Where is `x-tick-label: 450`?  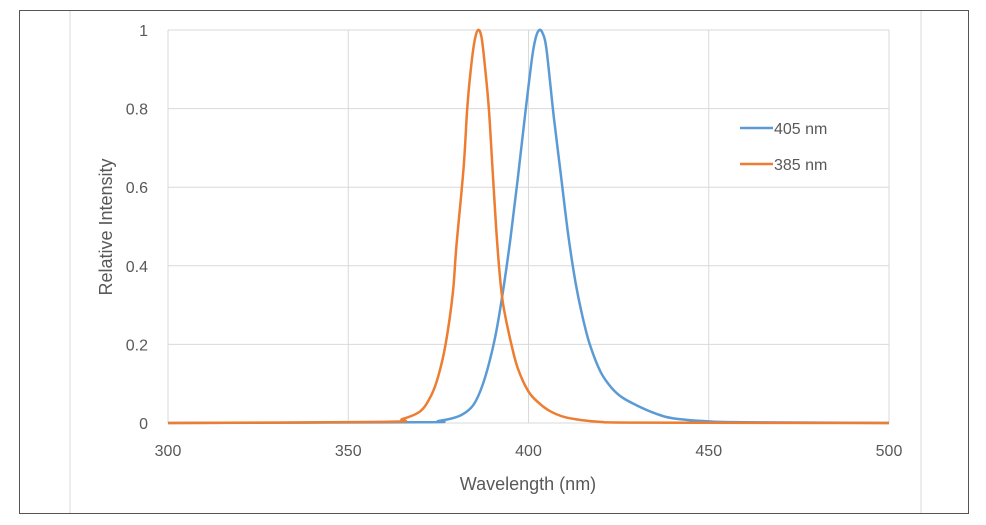 x-tick-label: 450 is located at coordinates (708, 451).